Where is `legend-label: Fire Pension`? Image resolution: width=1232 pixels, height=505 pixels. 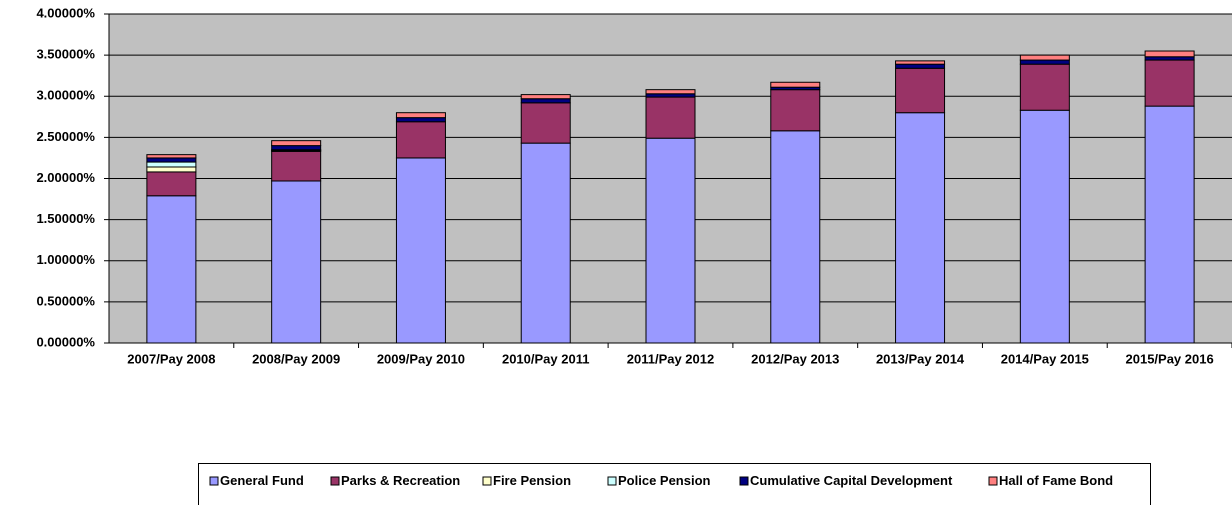
legend-label: Fire Pension is located at coordinates (532, 480).